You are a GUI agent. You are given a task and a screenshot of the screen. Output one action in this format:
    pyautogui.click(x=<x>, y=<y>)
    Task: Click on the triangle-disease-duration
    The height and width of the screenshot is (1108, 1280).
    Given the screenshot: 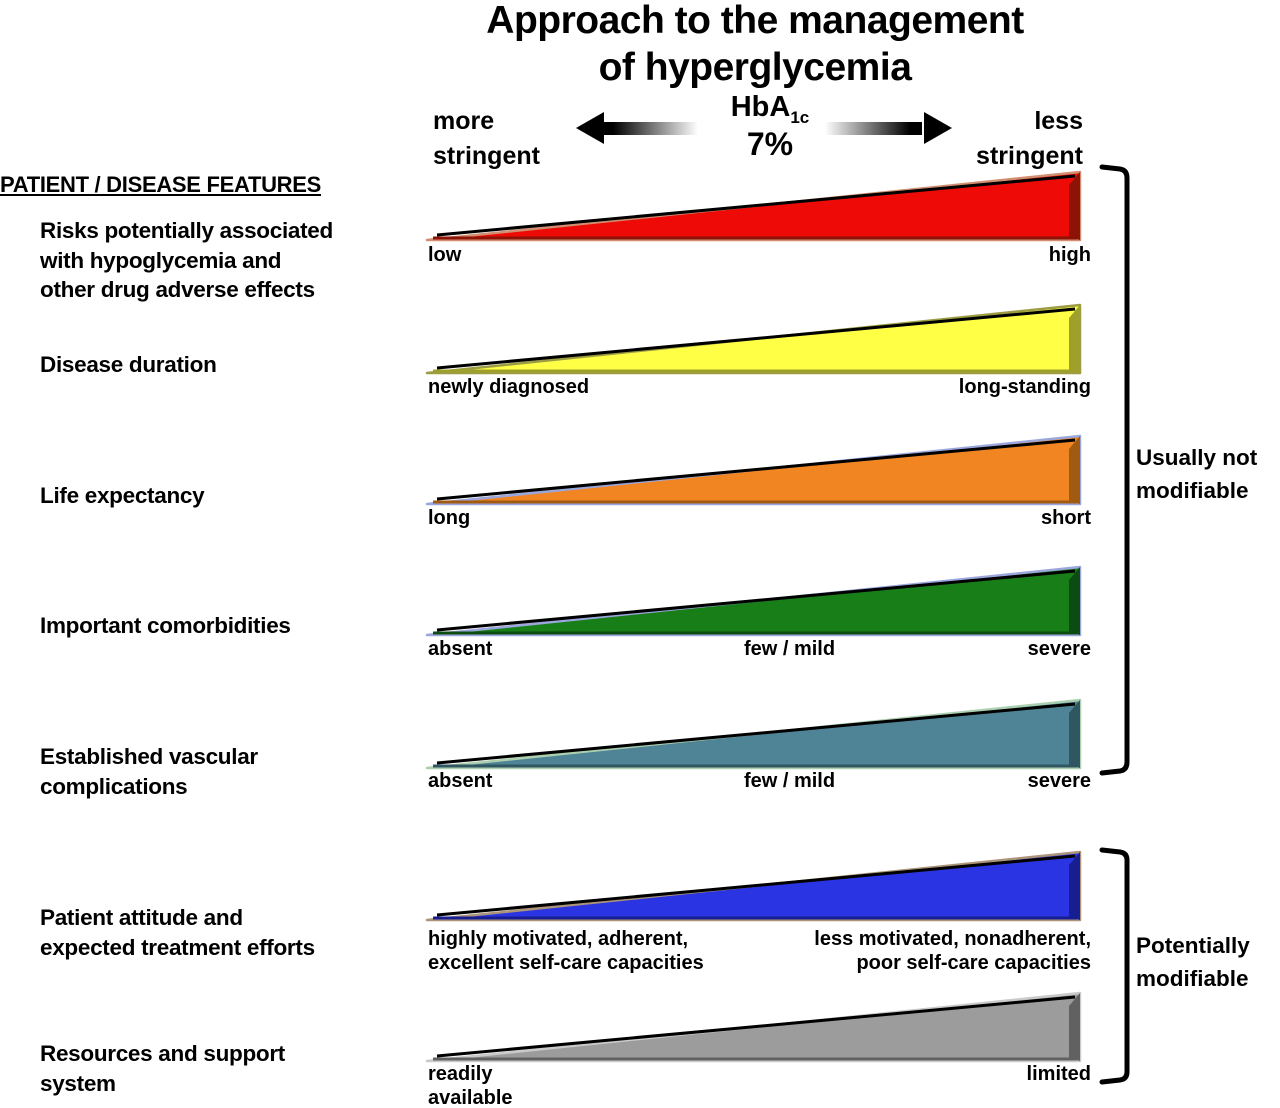 What is the action you would take?
    pyautogui.click(x=753, y=339)
    